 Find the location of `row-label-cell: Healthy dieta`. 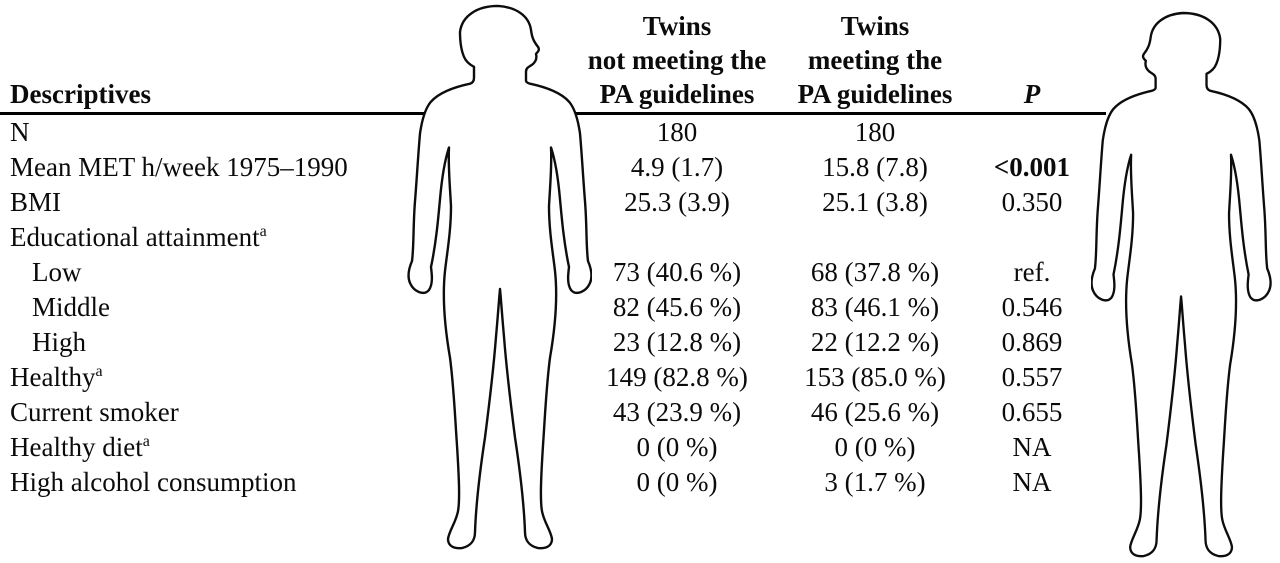

row-label-cell: Healthy dieta is located at coordinates (281, 447).